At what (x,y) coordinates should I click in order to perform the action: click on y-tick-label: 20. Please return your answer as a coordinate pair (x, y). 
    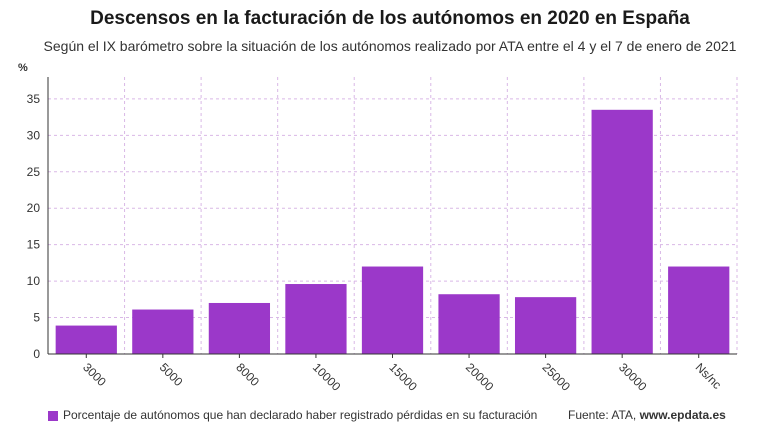
    Looking at the image, I should click on (34, 208).